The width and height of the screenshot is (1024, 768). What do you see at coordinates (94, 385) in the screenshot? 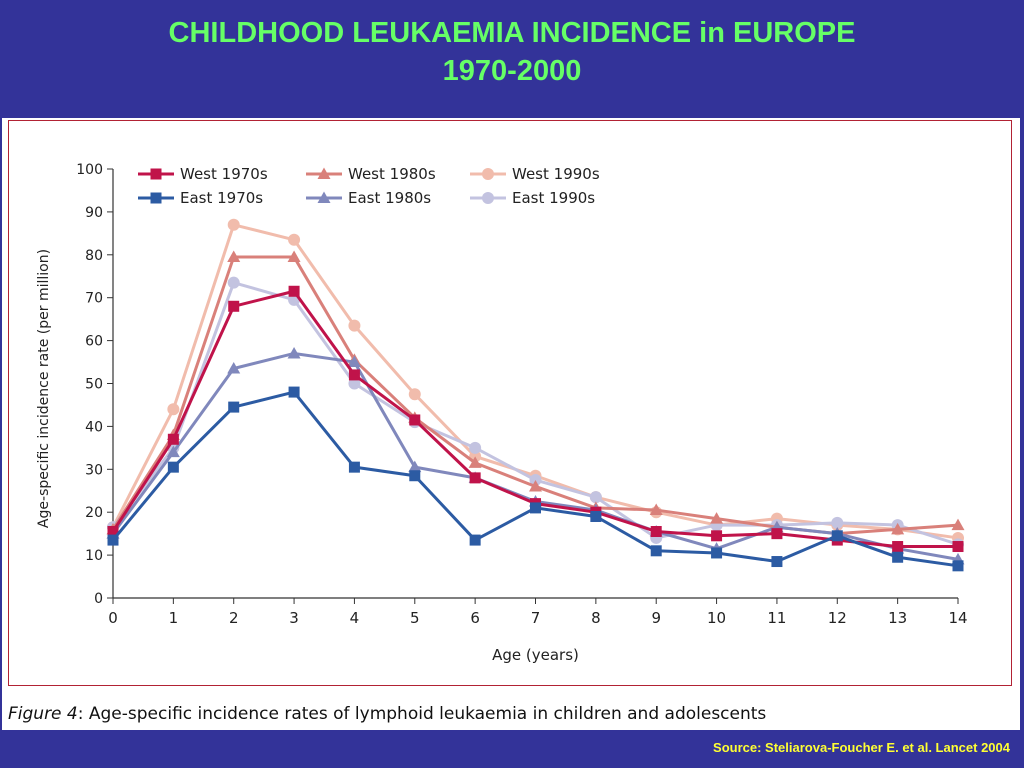
I see `y-tick-label: 50` at bounding box center [94, 385].